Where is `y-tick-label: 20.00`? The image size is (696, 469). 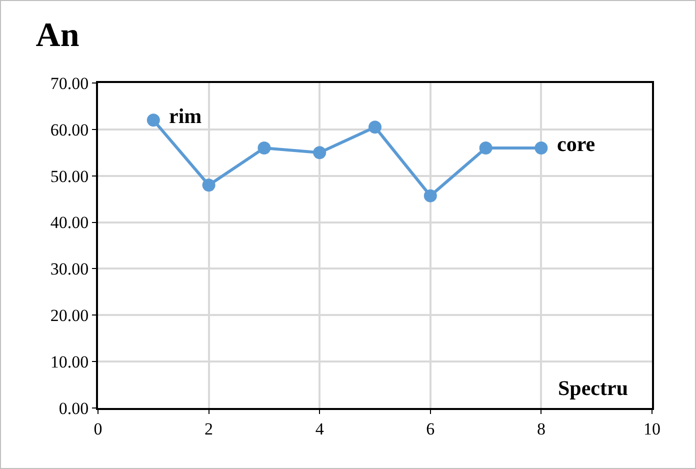
y-tick-label: 20.00 is located at coordinates (69, 316).